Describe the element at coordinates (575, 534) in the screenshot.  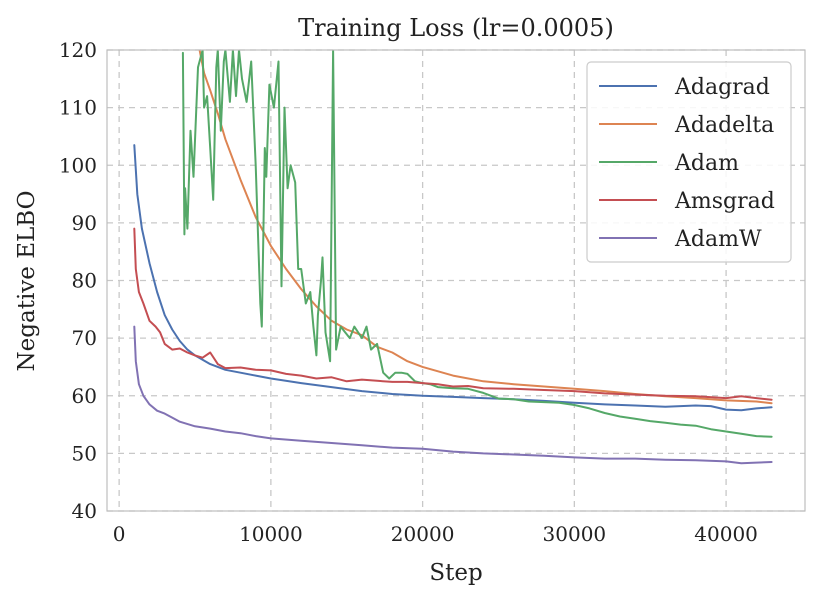
I see `x-tick-label: 30000` at that location.